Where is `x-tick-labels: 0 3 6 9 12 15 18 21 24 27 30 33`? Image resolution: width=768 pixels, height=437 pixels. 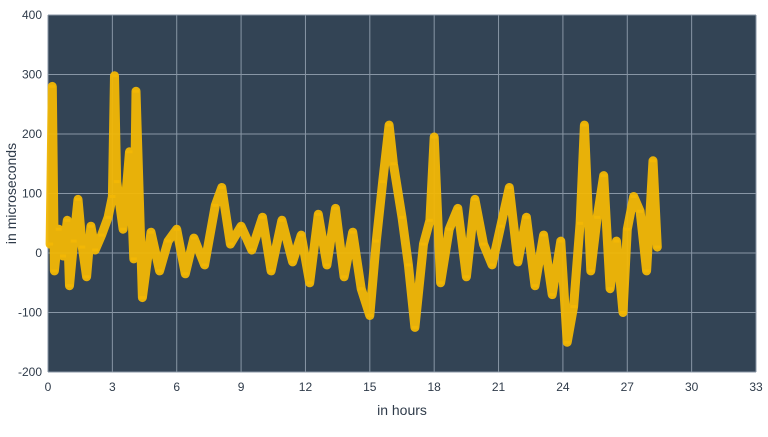
x-tick-labels: 0 3 6 9 12 15 18 21 24 27 30 33 is located at coordinates (404, 387).